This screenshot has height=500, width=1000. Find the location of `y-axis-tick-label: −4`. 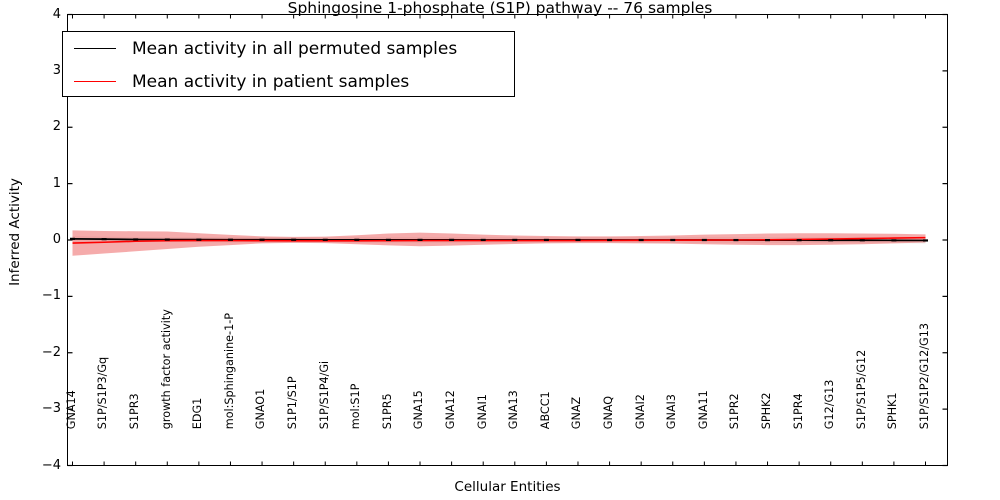

y-axis-tick-label: −4 is located at coordinates (51, 465).